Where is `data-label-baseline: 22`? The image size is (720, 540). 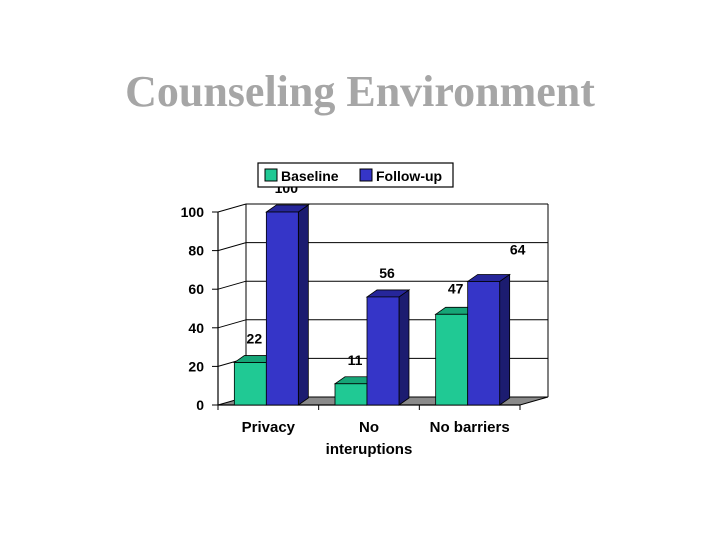 data-label-baseline: 22 is located at coordinates (255, 339).